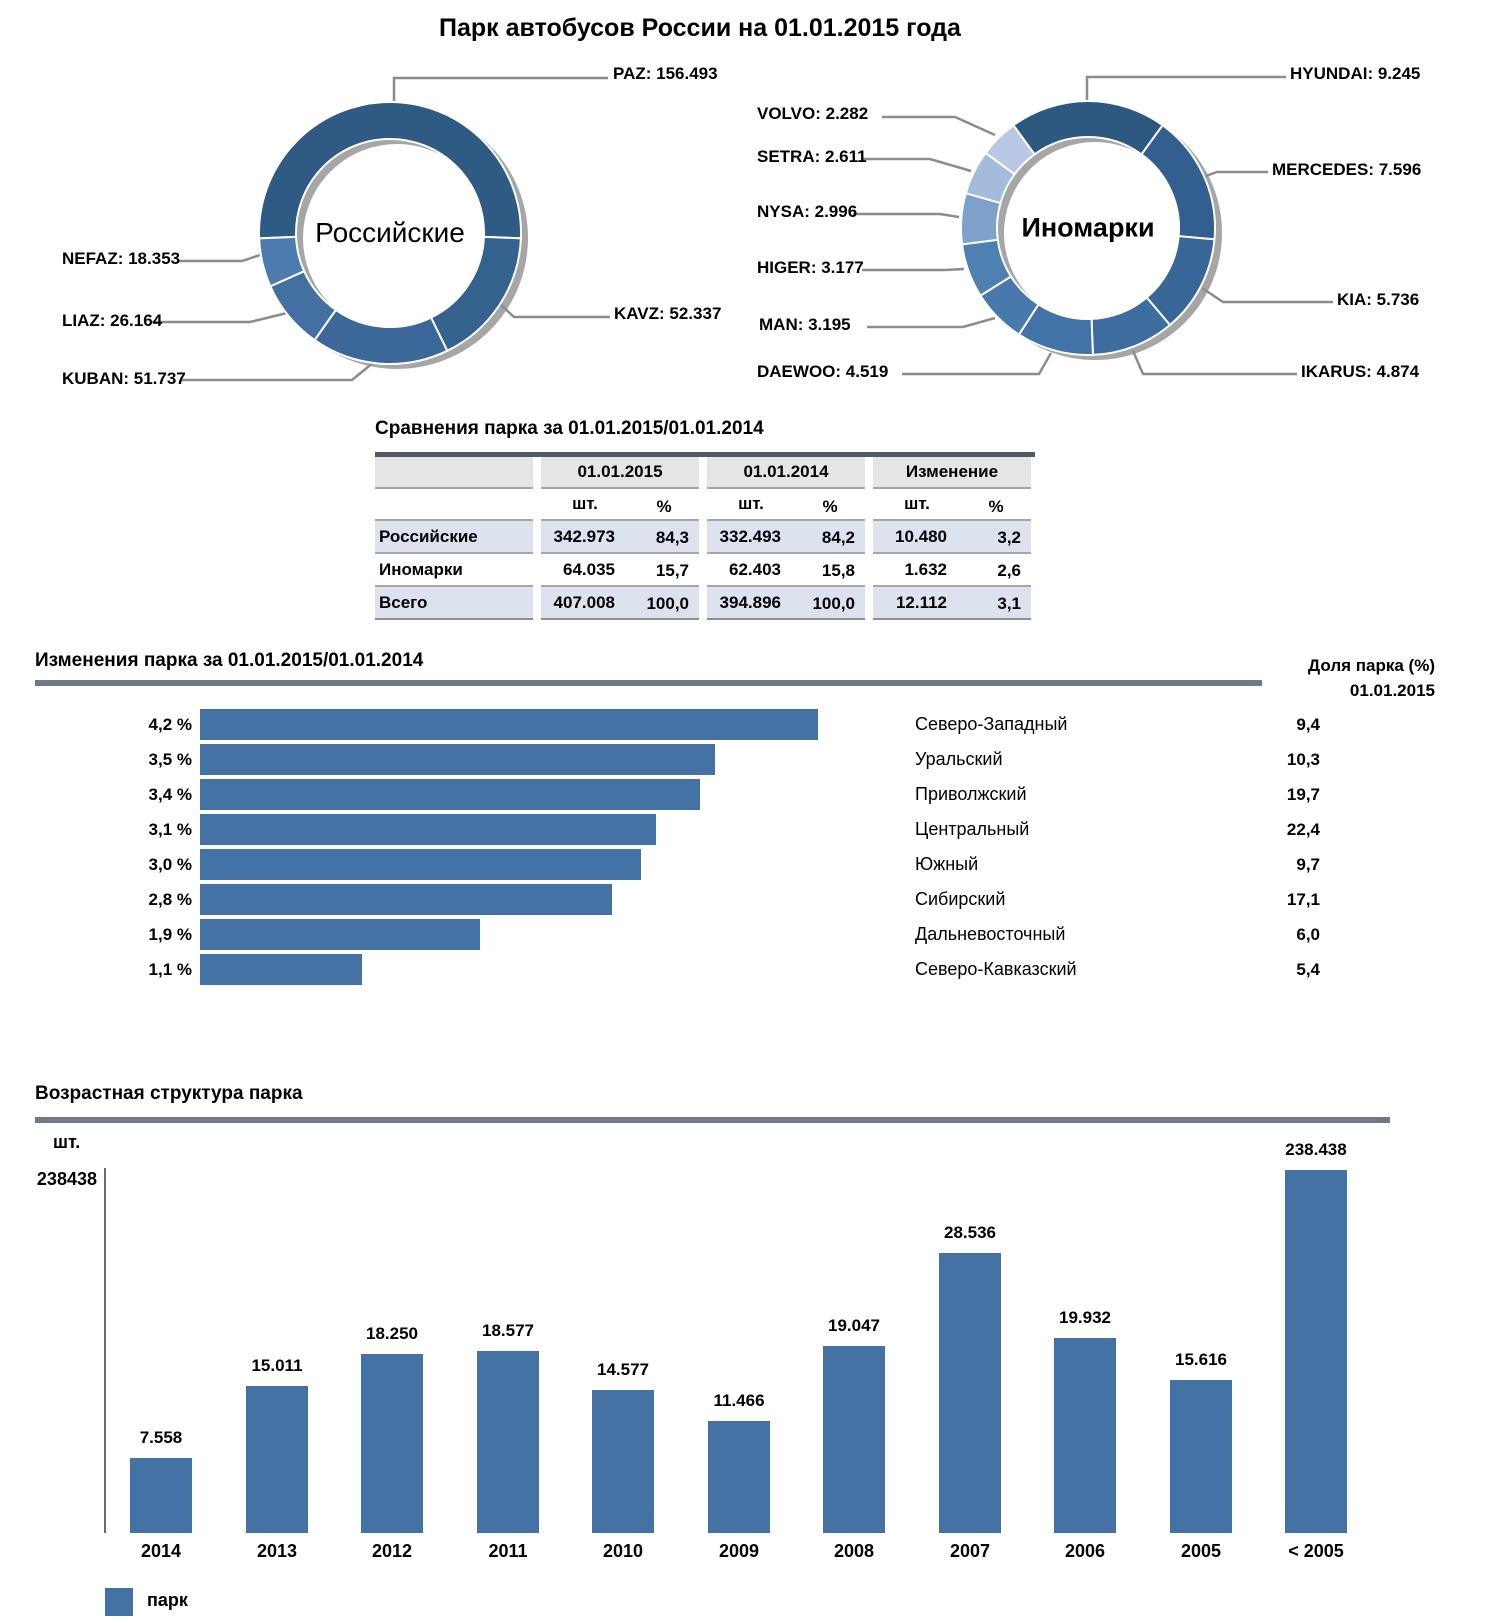 The height and width of the screenshot is (1619, 1496). What do you see at coordinates (830, 537) in the screenshot?
I see `table-cell: 84,2` at bounding box center [830, 537].